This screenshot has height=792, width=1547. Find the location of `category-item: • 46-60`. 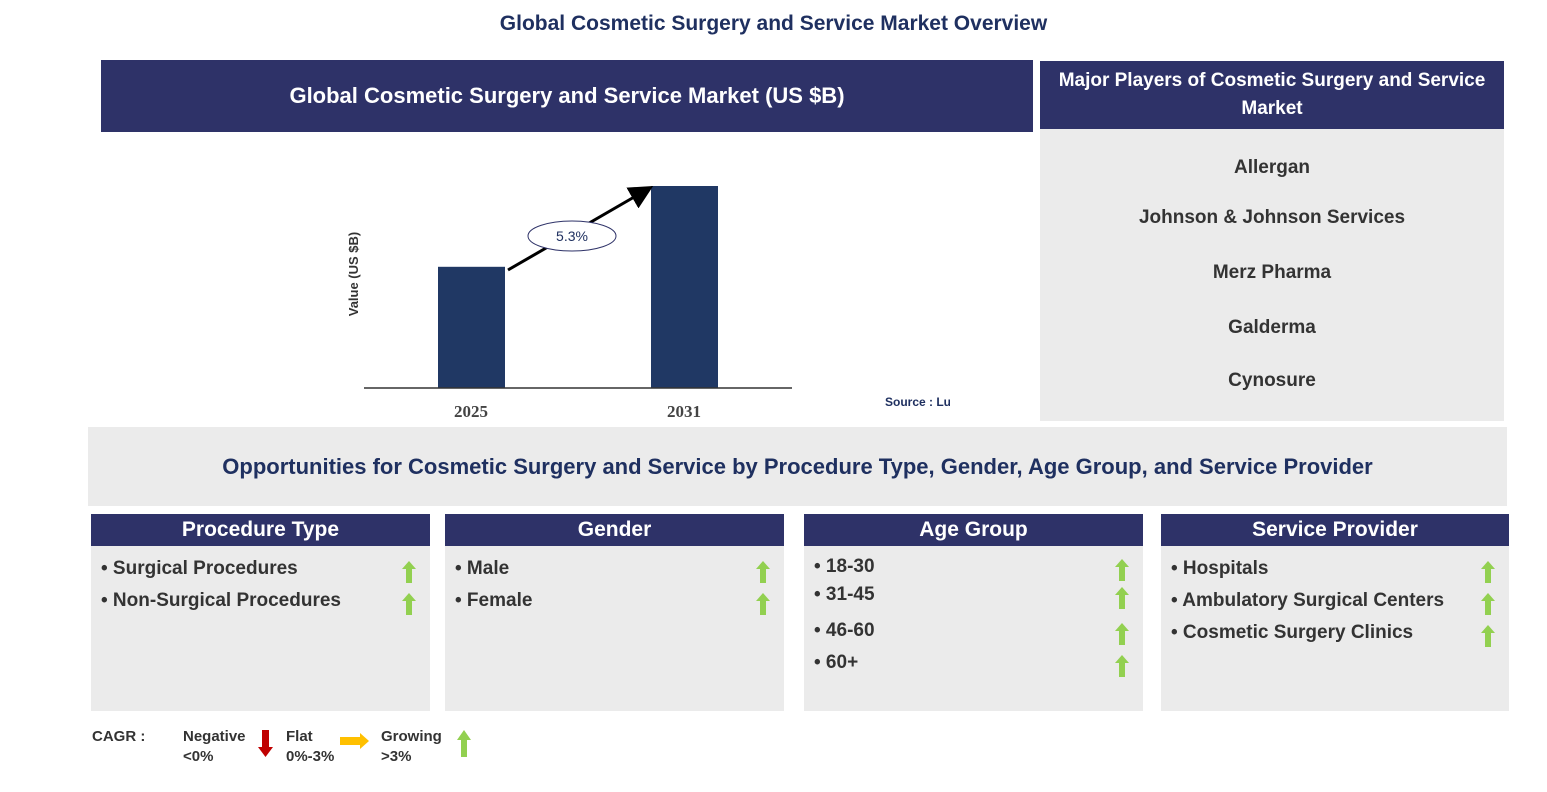

category-item: • 46-60 is located at coordinates (844, 630).